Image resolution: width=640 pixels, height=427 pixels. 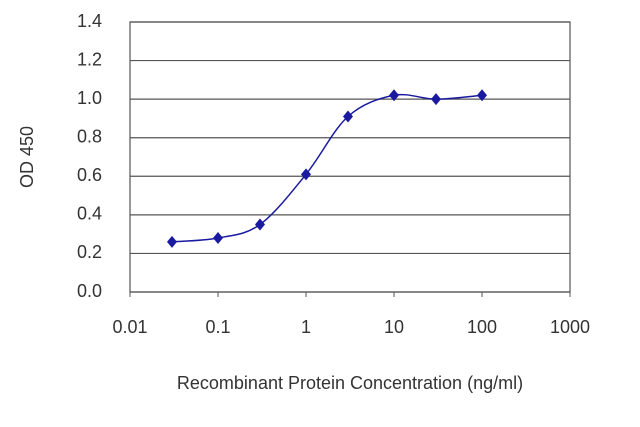 What do you see at coordinates (89, 136) in the screenshot?
I see `y-tick-label: 0.8` at bounding box center [89, 136].